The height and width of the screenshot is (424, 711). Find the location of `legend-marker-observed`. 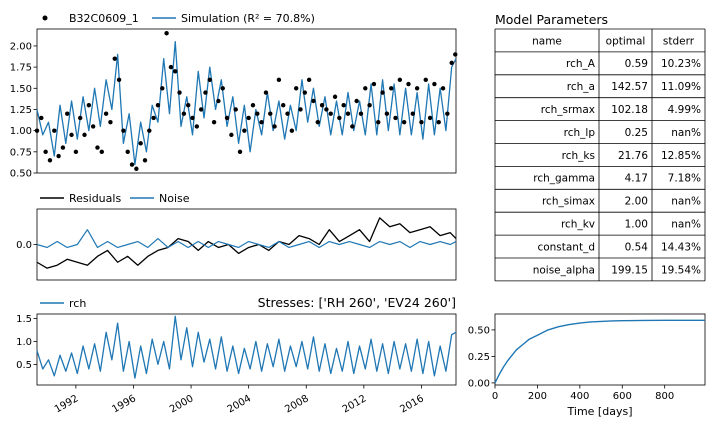

legend-marker-observed is located at coordinates (45, 18).